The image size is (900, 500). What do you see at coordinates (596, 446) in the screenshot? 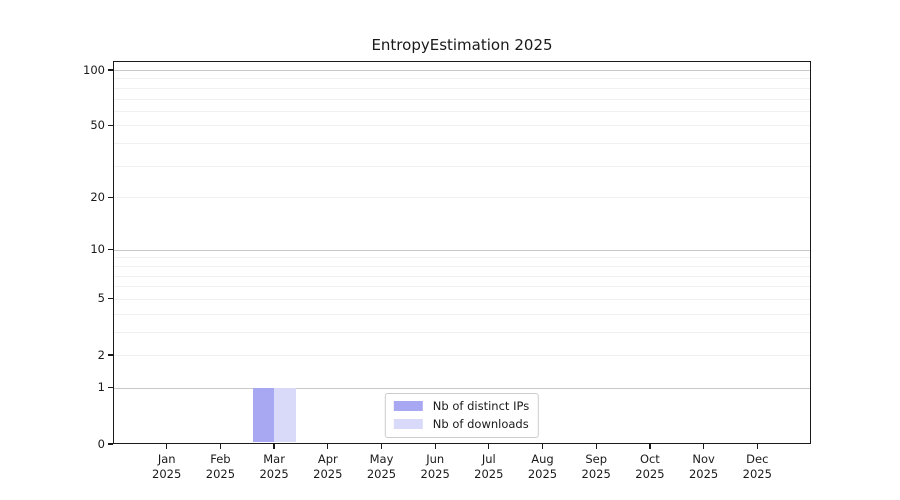
I see `x-tick-mark-sep` at bounding box center [596, 446].